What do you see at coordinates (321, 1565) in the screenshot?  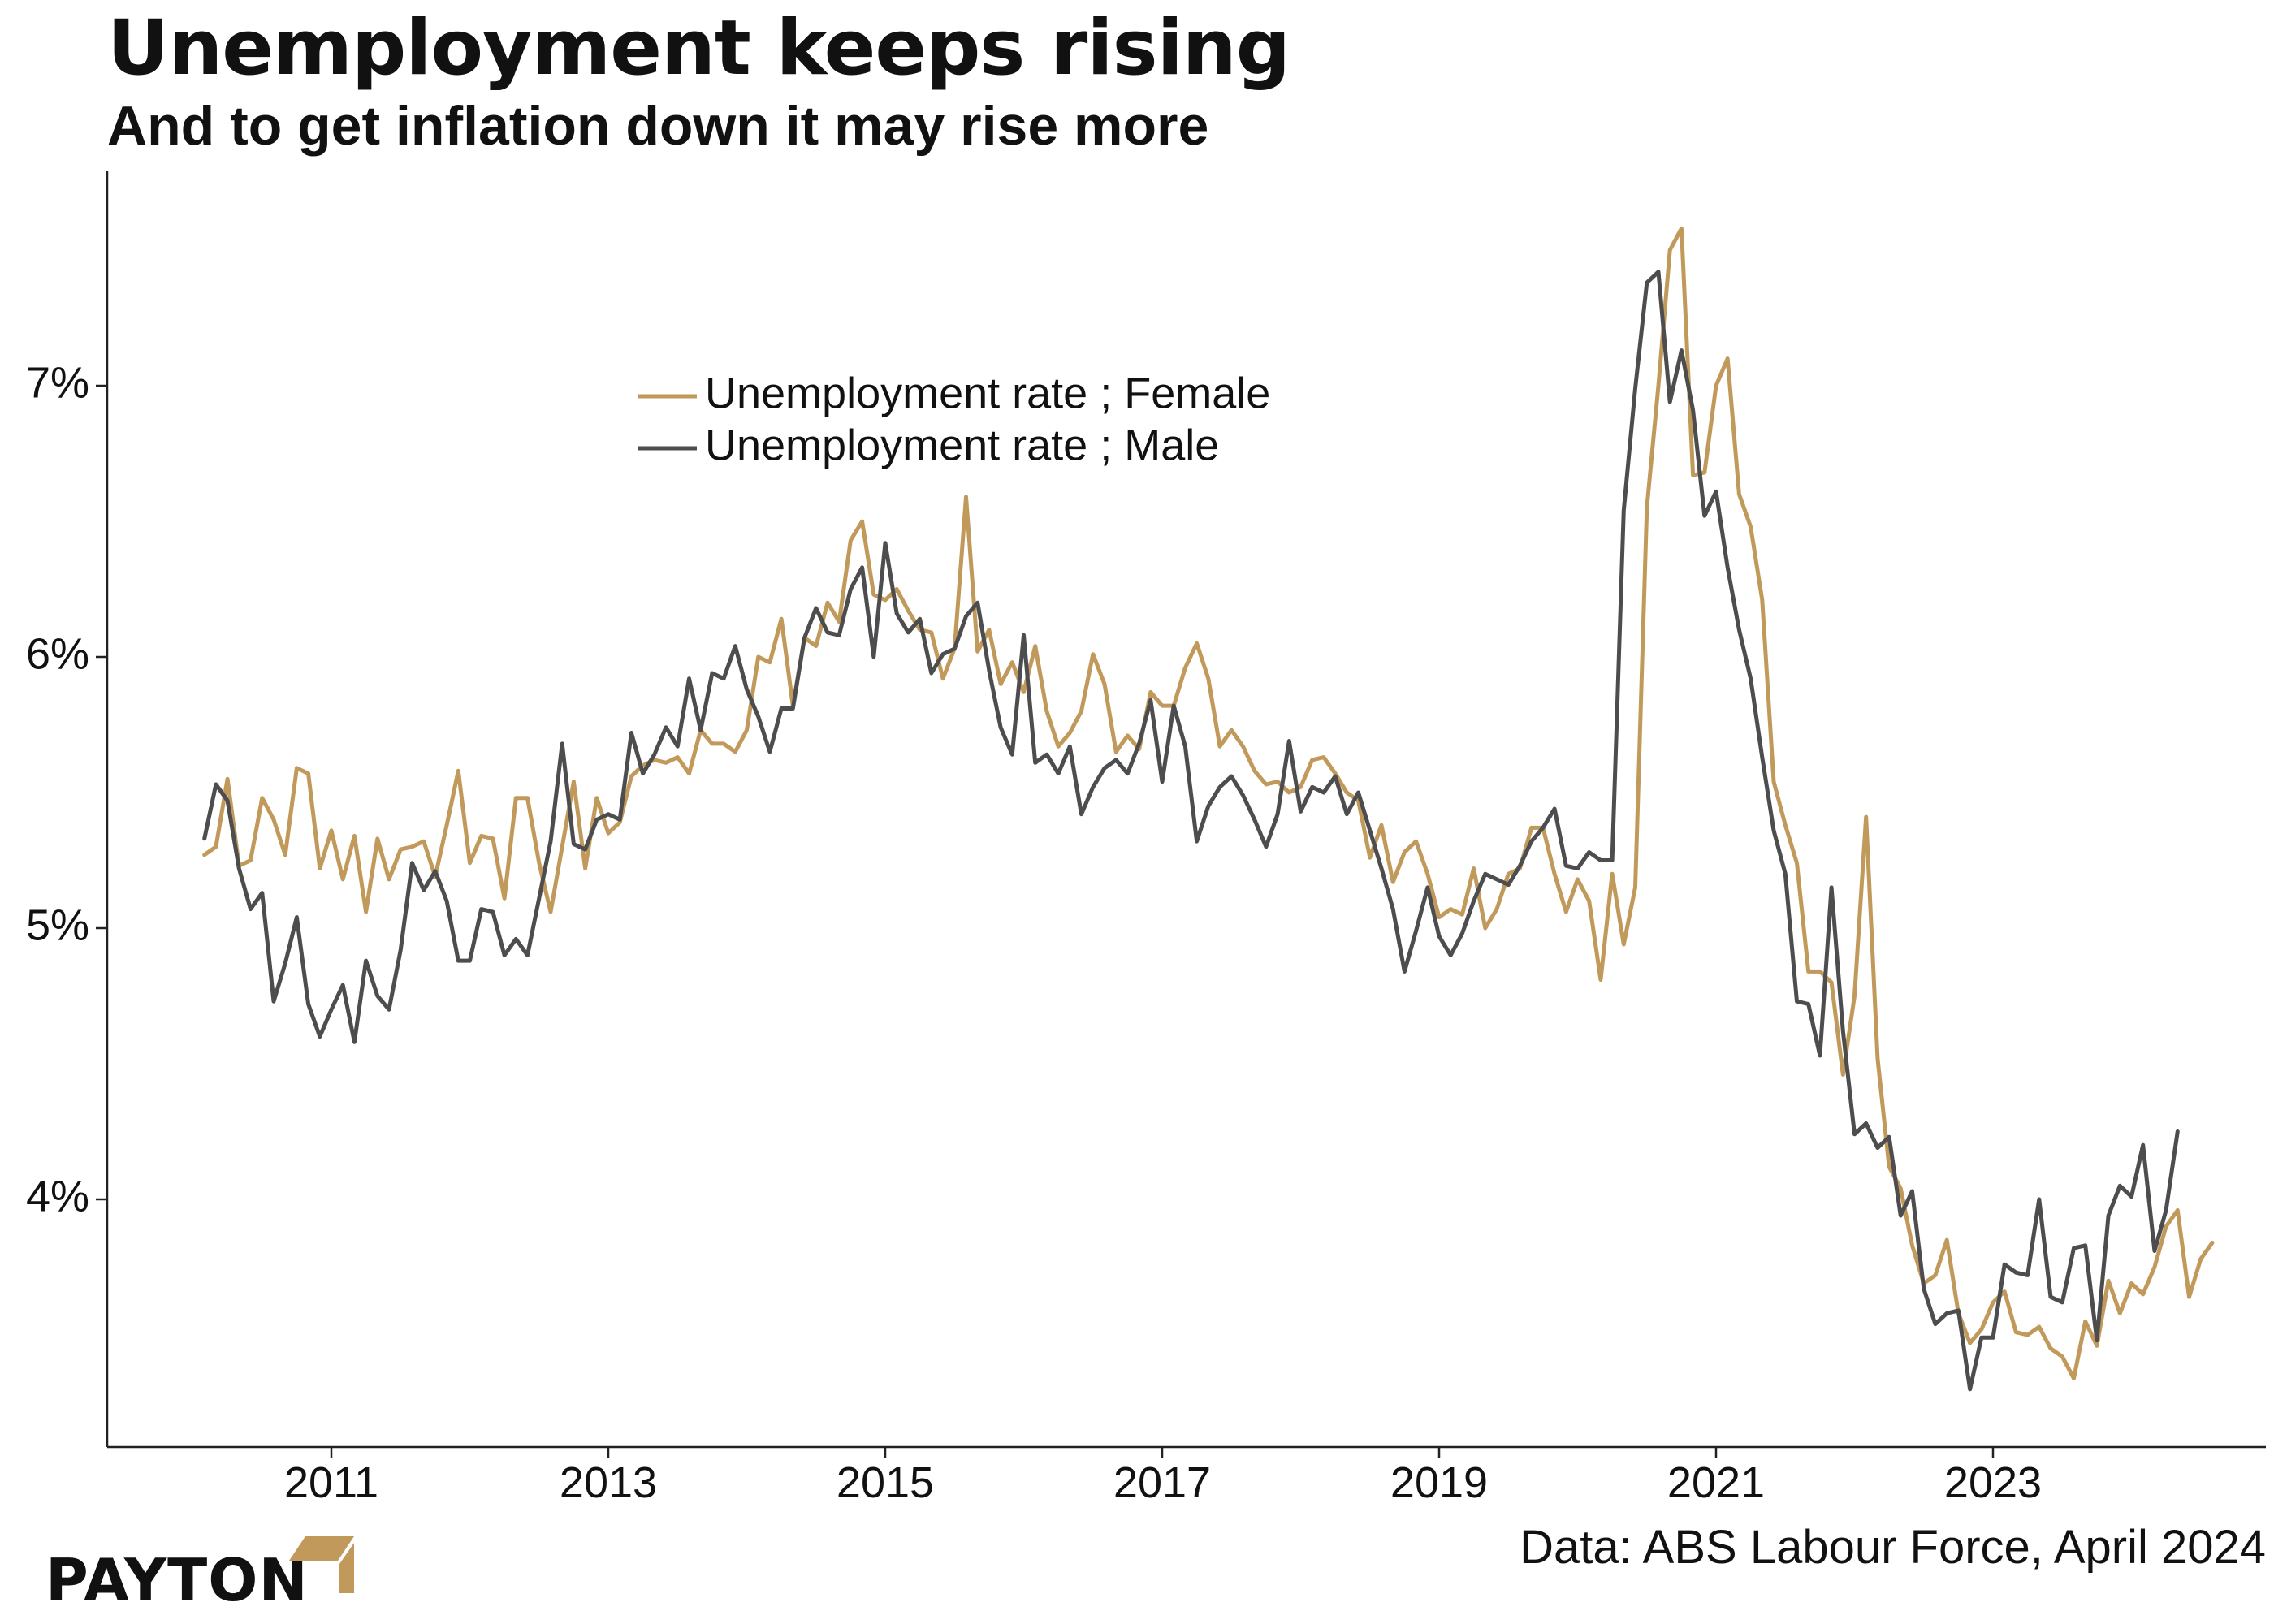 I see `logo-mark-icon` at bounding box center [321, 1565].